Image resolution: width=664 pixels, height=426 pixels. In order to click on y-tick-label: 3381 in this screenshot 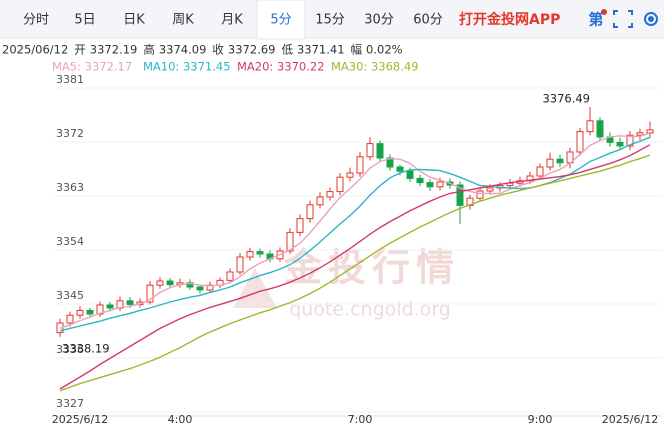, I will do `click(70, 79)`.